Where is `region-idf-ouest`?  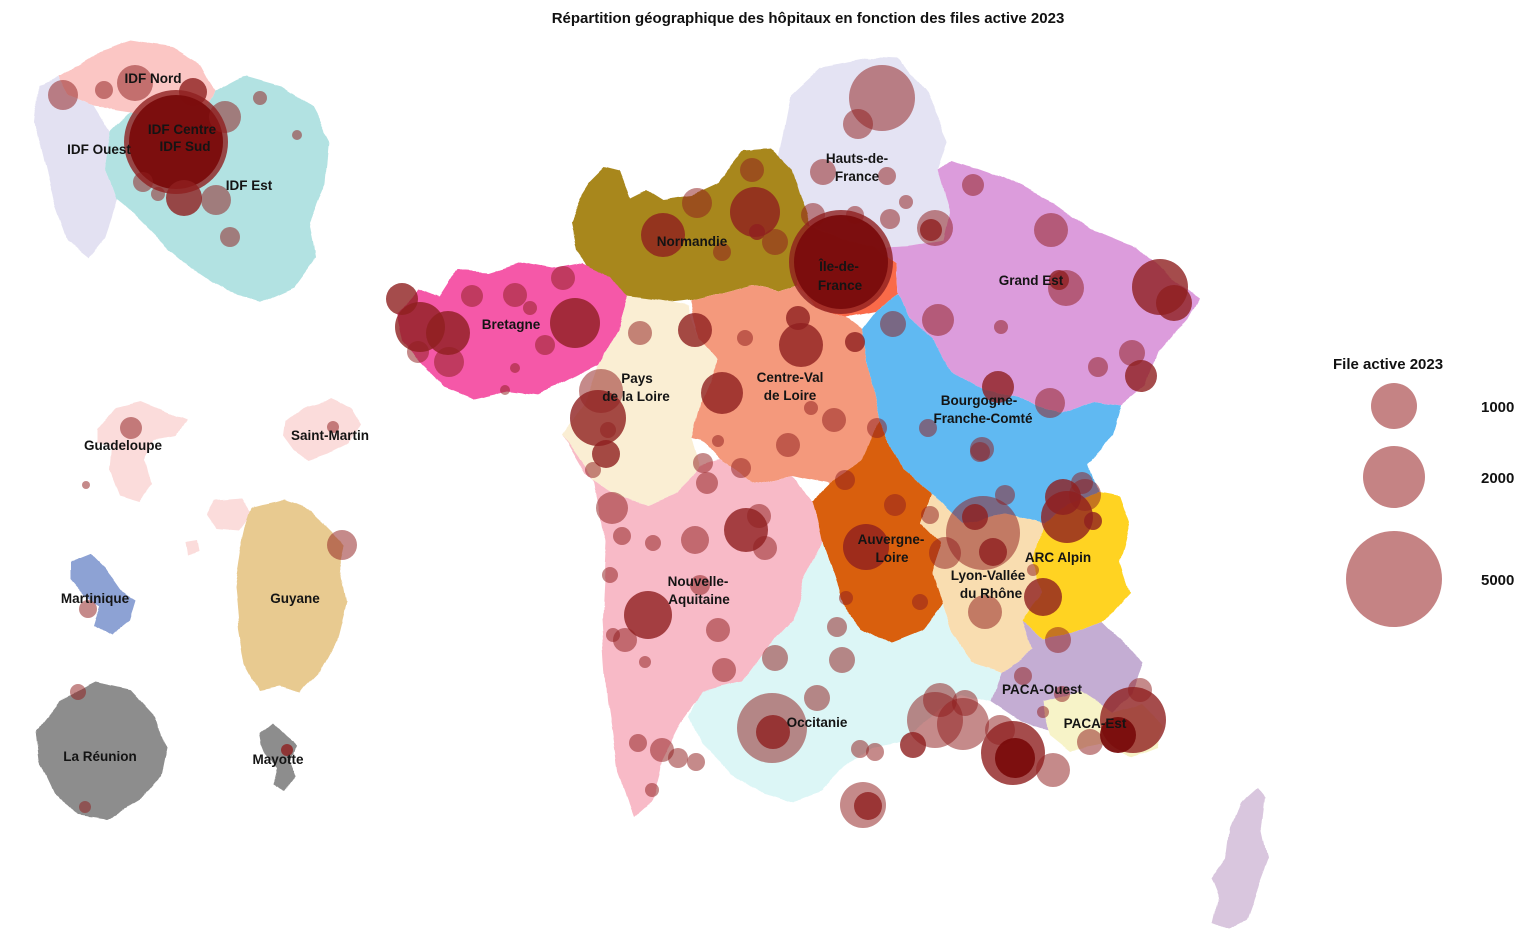 region-idf-ouest is located at coordinates (76, 166).